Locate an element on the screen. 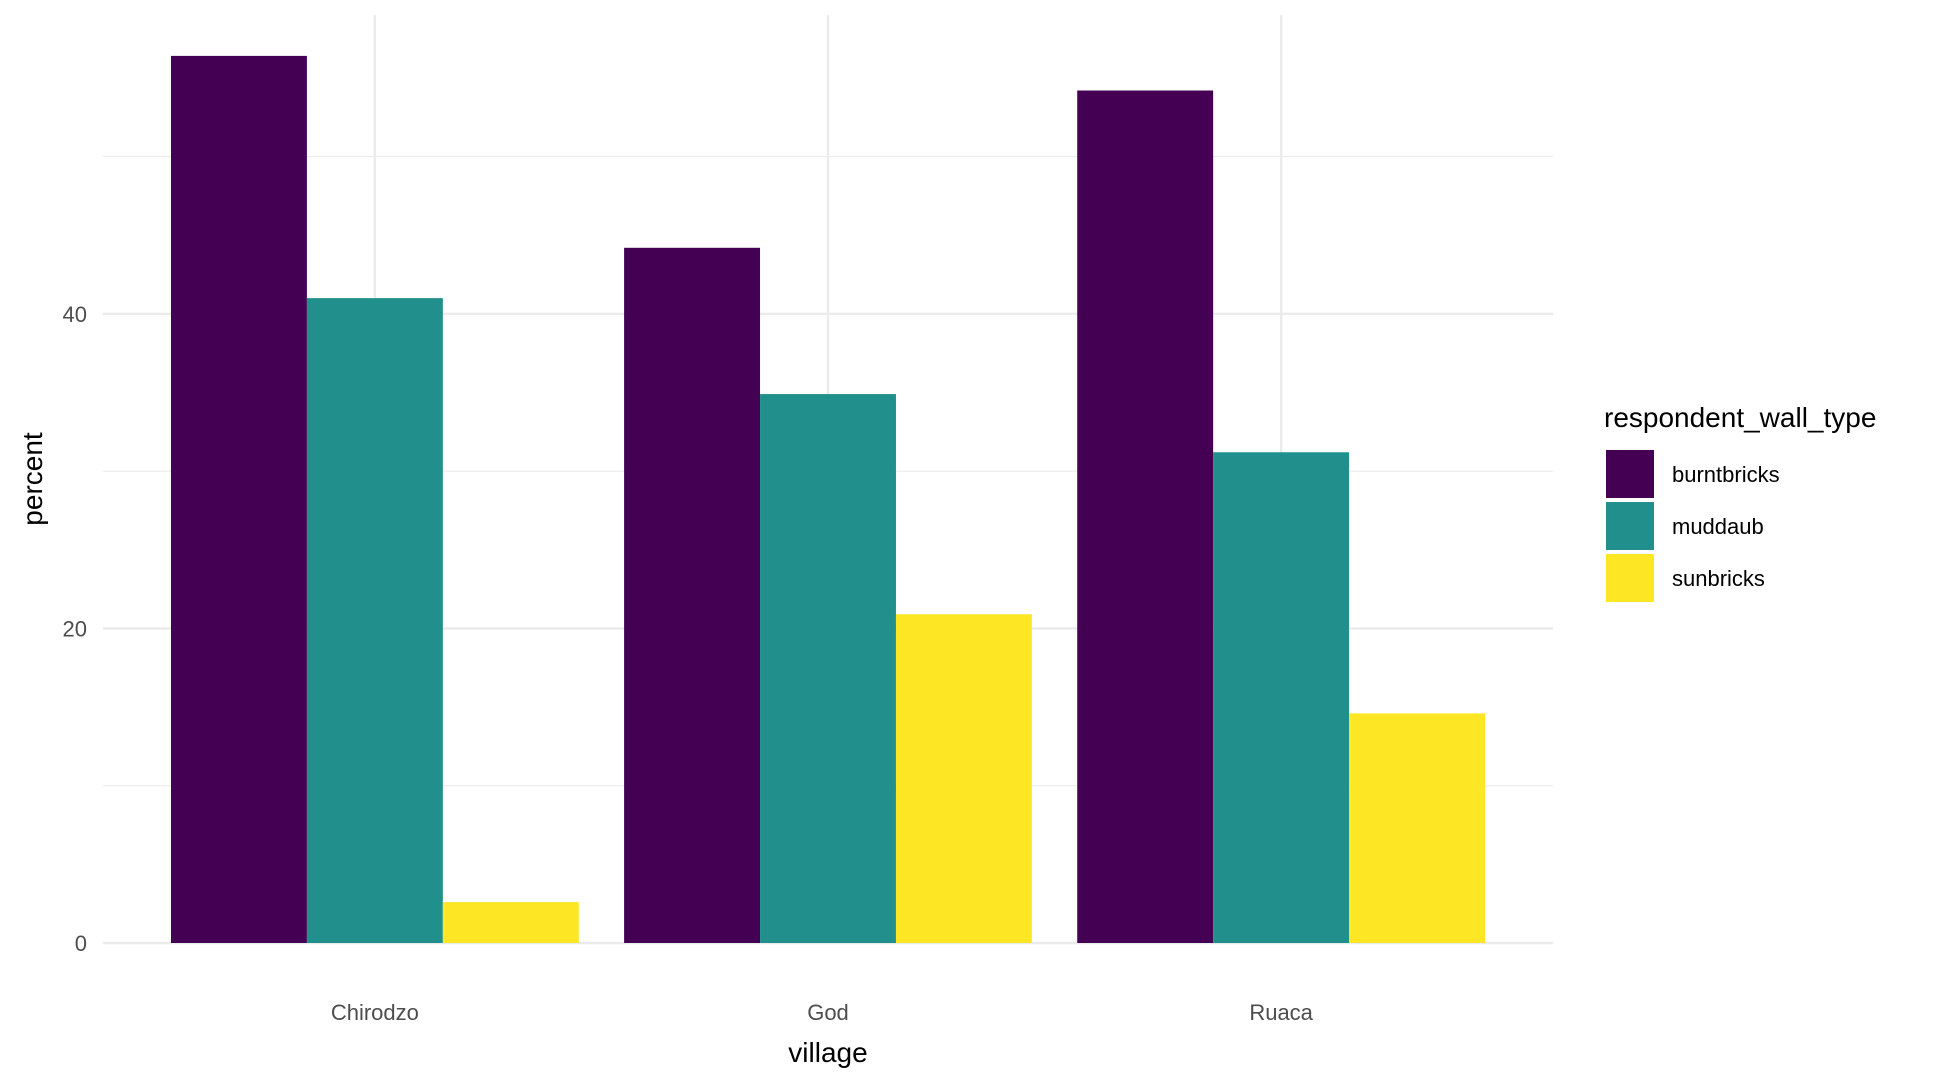  x-tick-label: Chirodzo is located at coordinates (375, 1012).